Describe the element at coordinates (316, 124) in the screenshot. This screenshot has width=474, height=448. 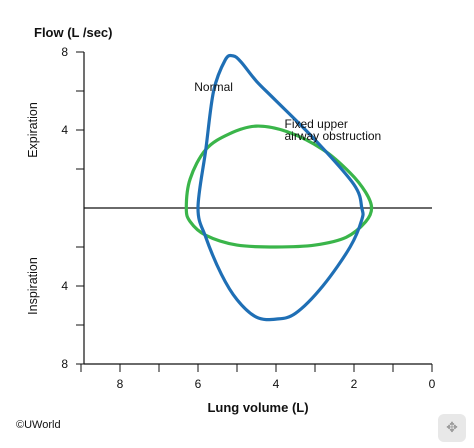
I see `annotation-label: Fixed upper` at that location.